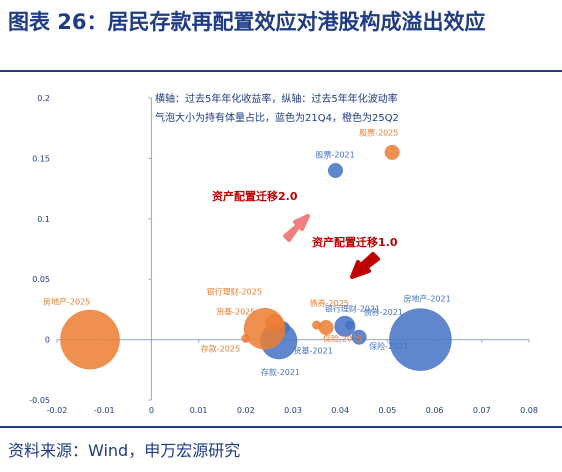 This screenshot has width=562, height=472. Describe the element at coordinates (435, 410) in the screenshot. I see `x-tick-label: 0.06` at that location.